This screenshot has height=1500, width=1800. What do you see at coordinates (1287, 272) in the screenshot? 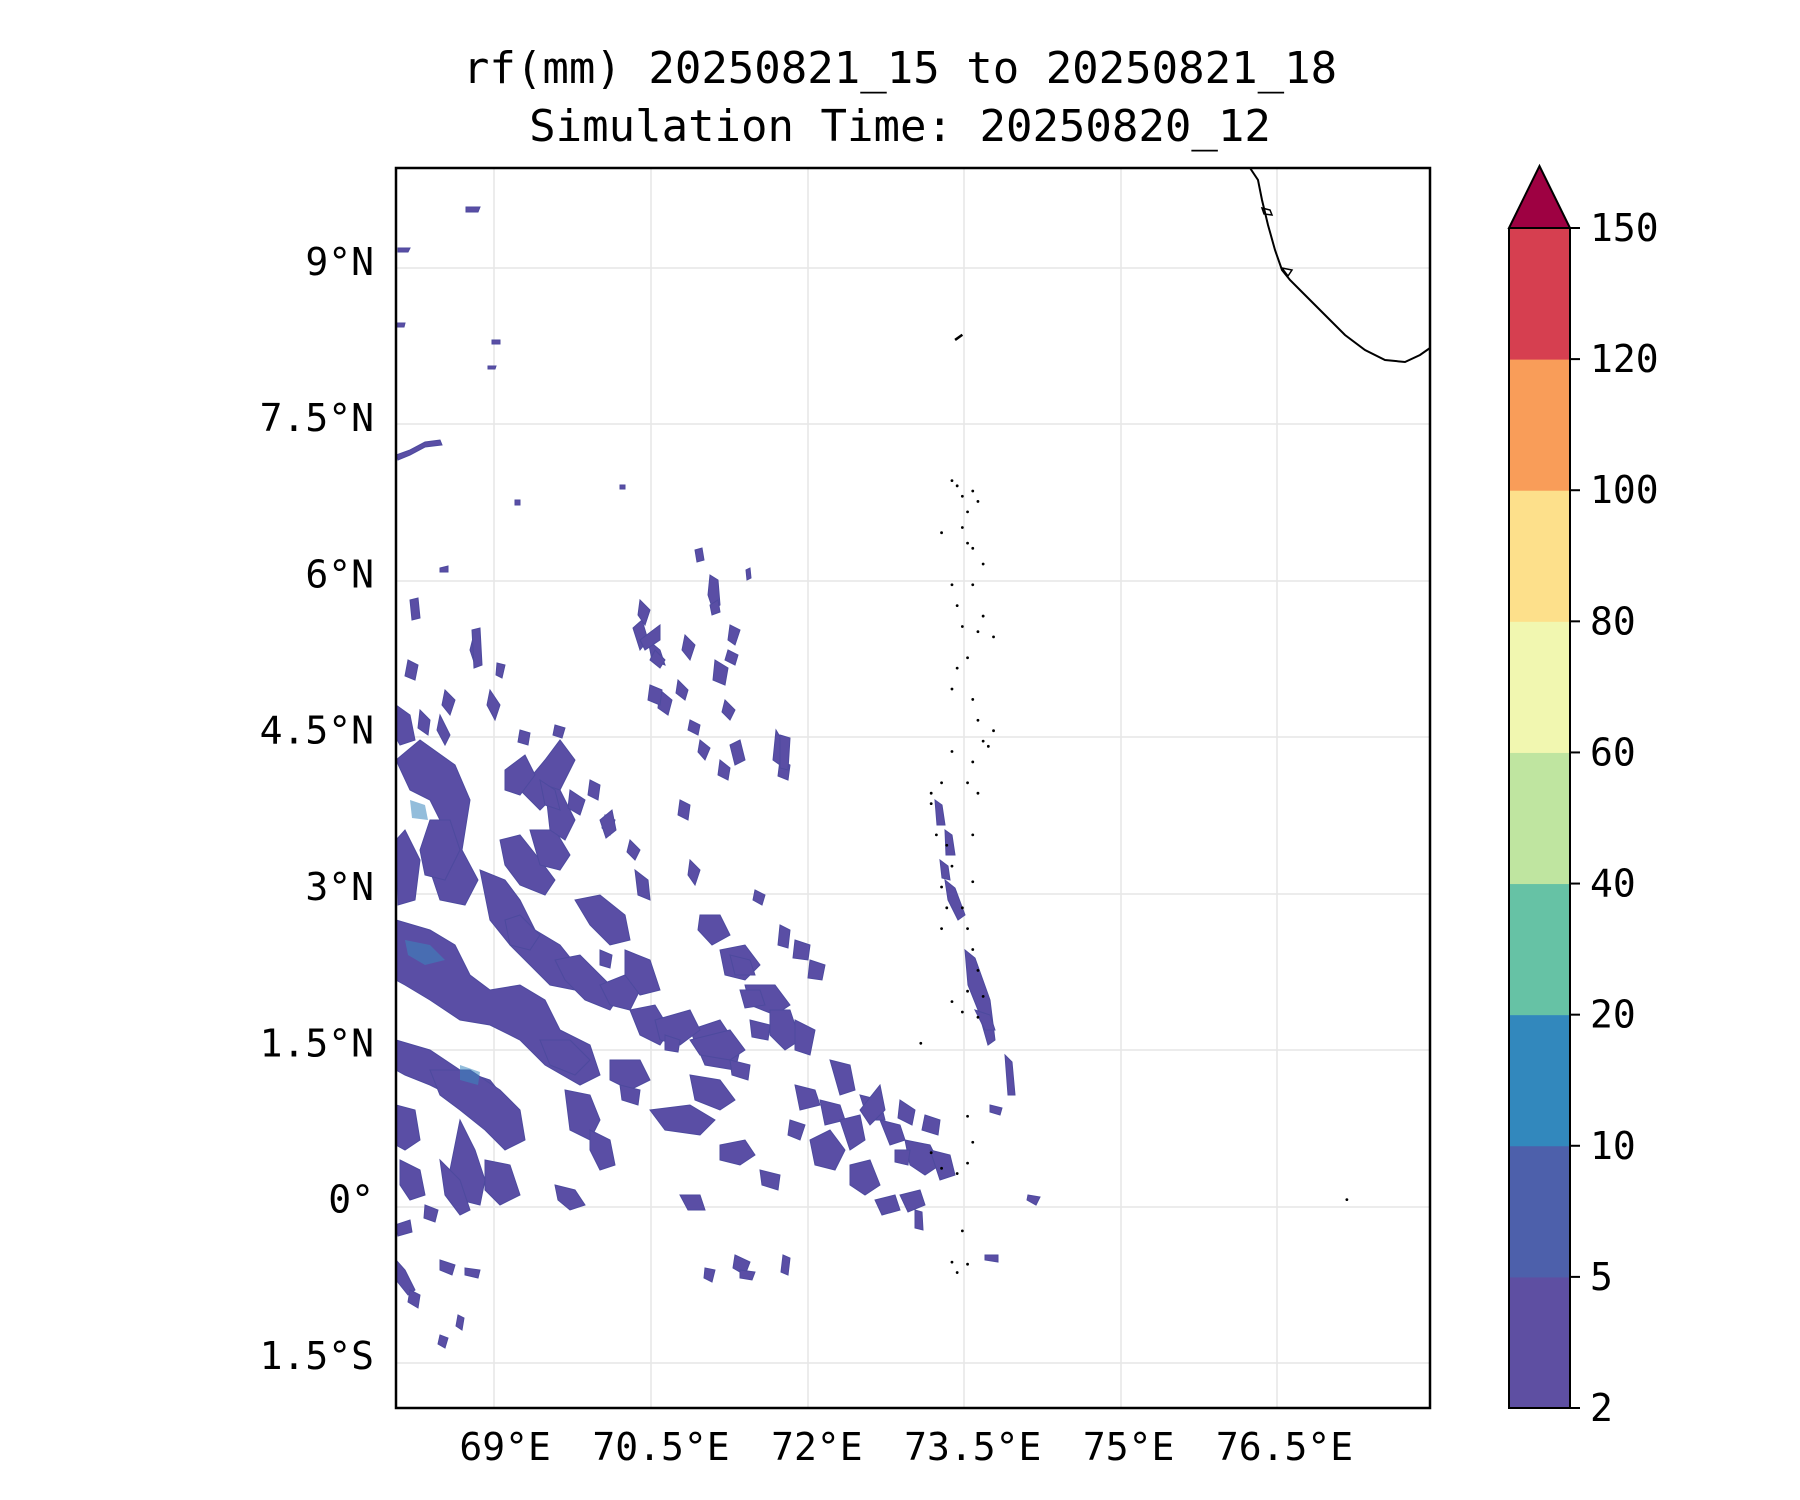
I see `coastline-lagoon` at bounding box center [1287, 272].